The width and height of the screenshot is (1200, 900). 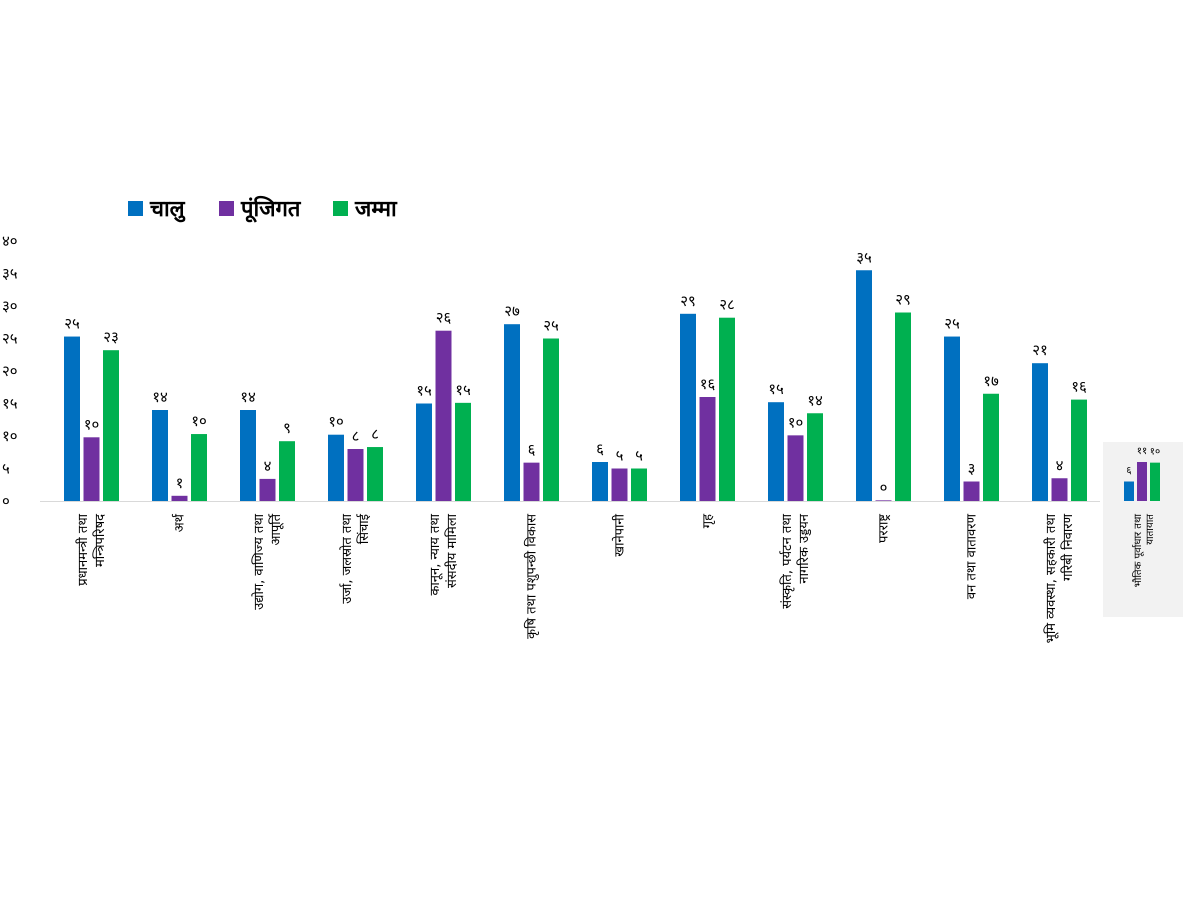 I want to click on category-label: सिंचाई, so click(x=364, y=528).